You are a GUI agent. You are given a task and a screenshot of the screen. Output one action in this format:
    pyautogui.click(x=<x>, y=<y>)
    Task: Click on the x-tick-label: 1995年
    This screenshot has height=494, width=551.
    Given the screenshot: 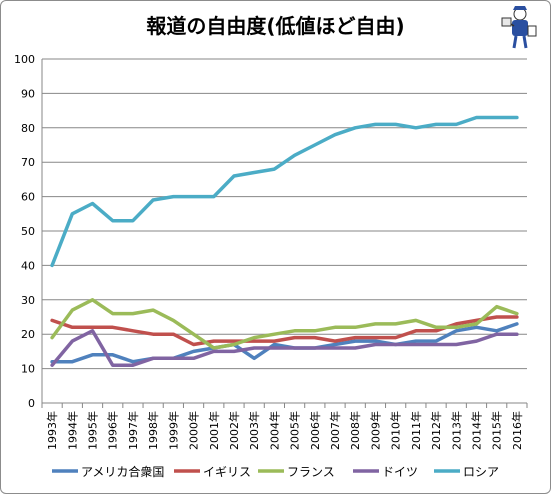 What is the action you would take?
    pyautogui.click(x=93, y=430)
    